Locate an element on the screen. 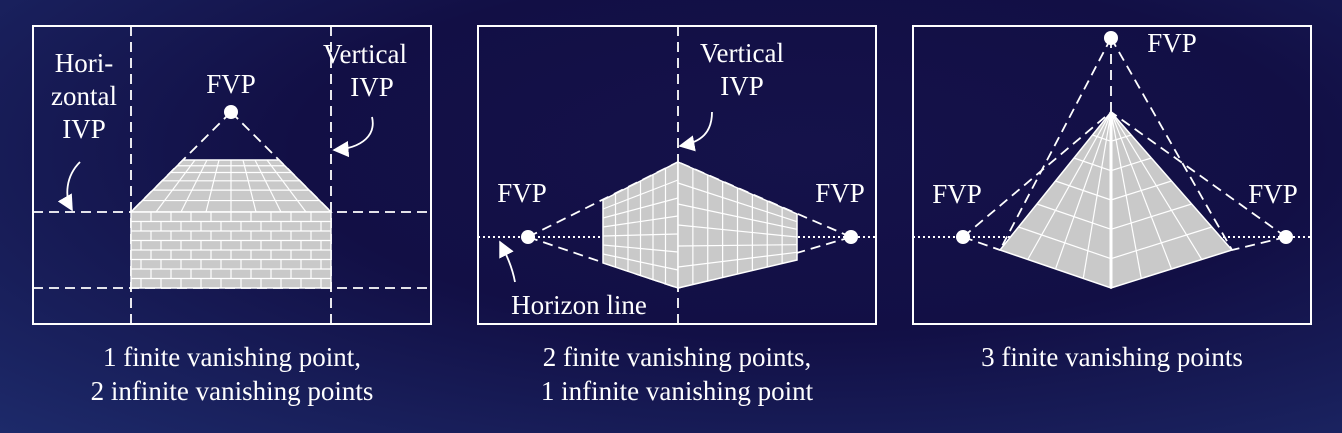 The height and width of the screenshot is (433, 1342). panel-2-left-grid is located at coordinates (640, 226).